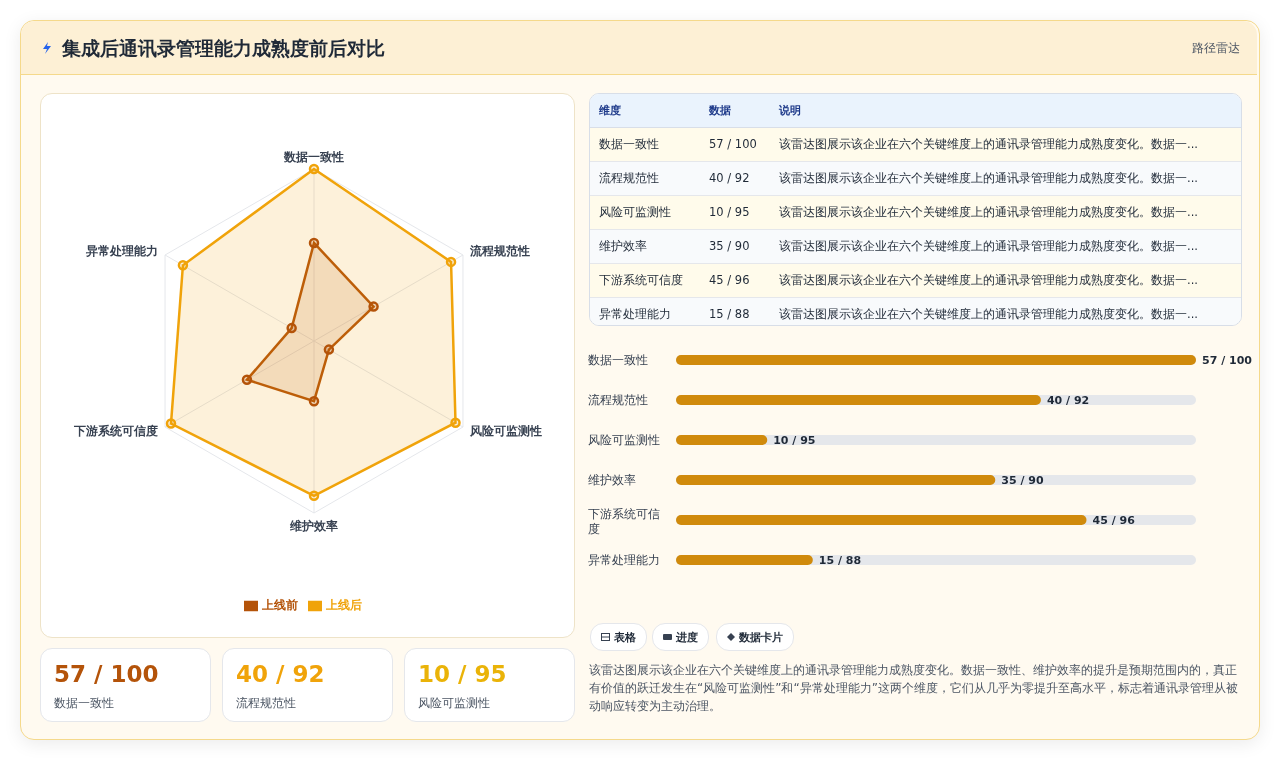 This screenshot has width=1280, height=761. What do you see at coordinates (1068, 400) in the screenshot?
I see `data-label: 40 / 92` at bounding box center [1068, 400].